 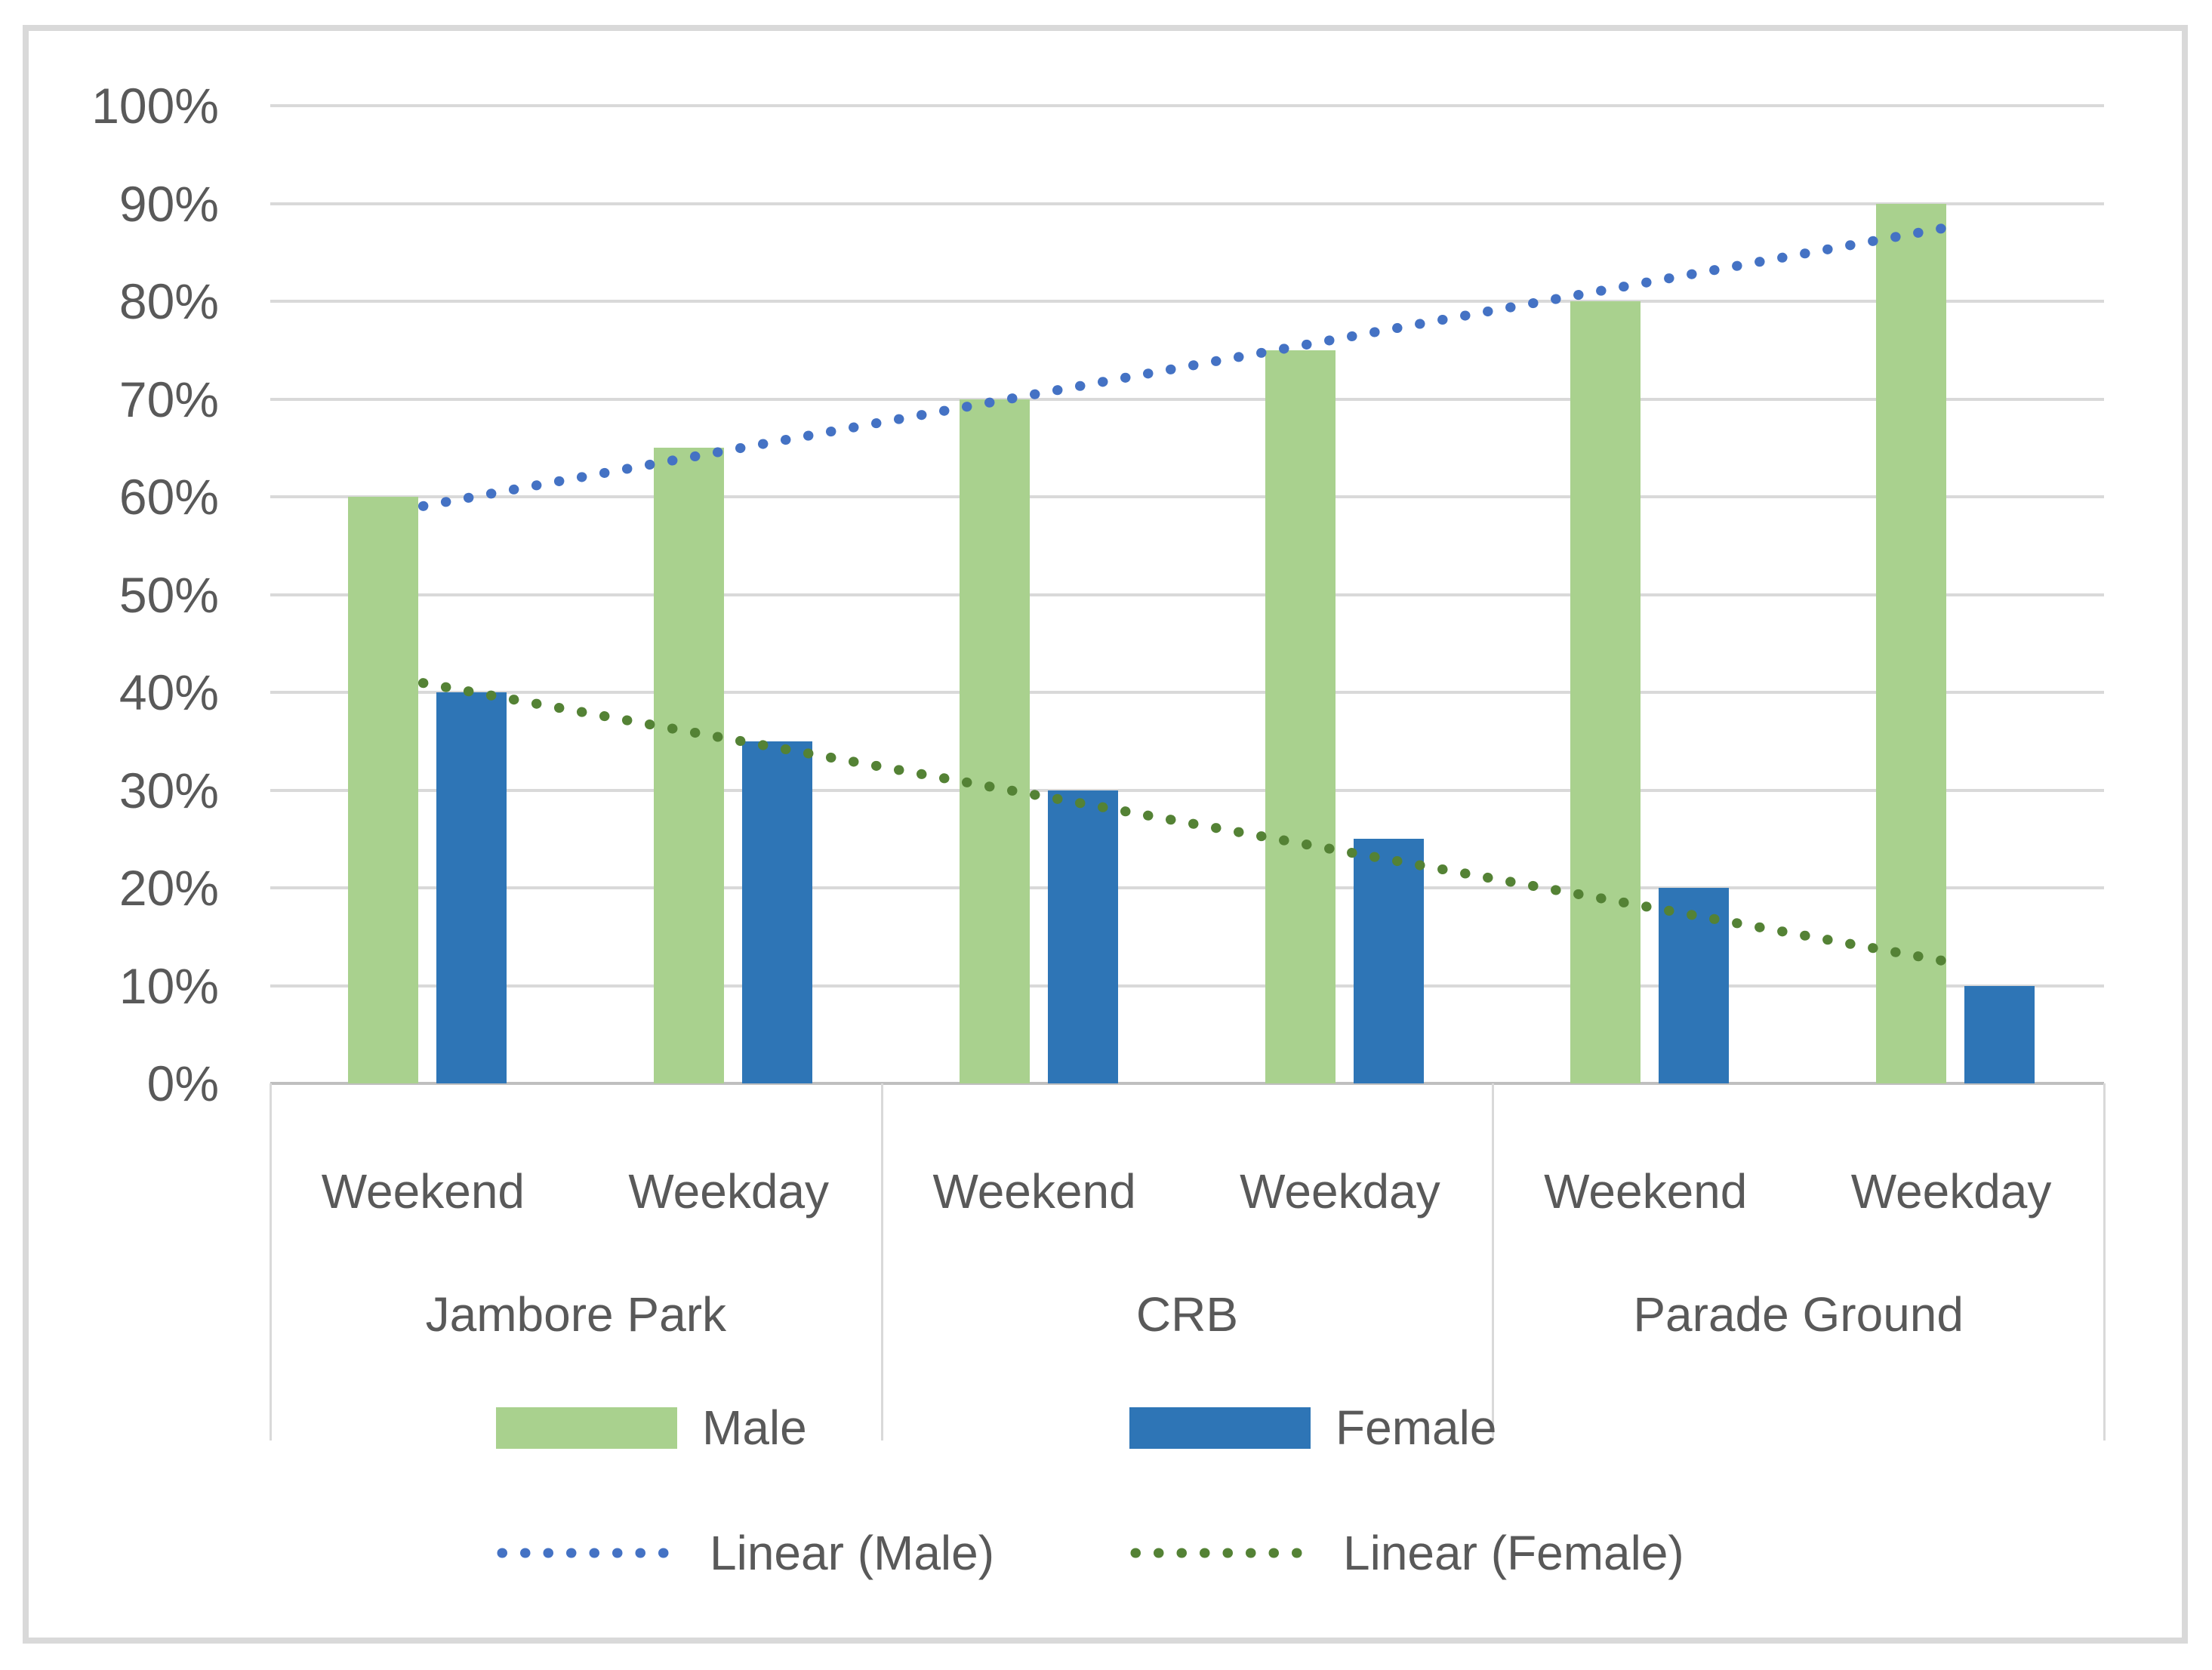 I want to click on bar-female-crb-weekend, so click(x=1082, y=936).